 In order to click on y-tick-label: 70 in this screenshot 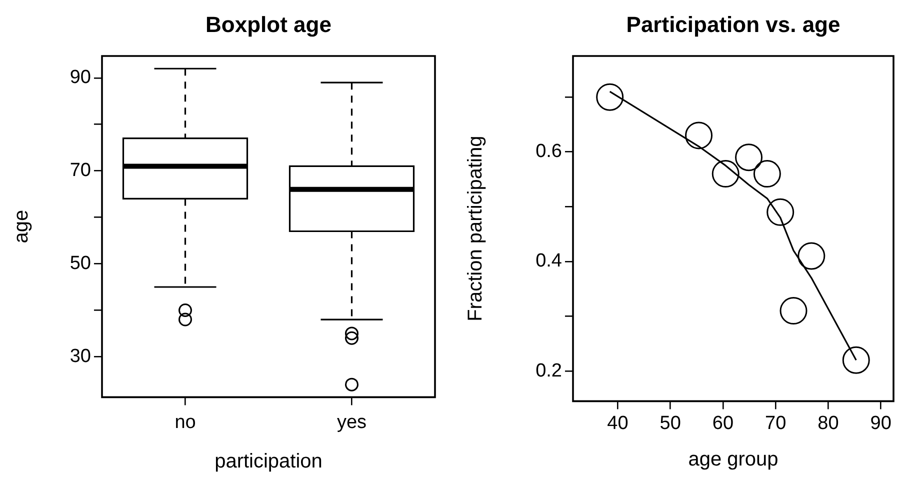, I will do `click(80, 171)`.